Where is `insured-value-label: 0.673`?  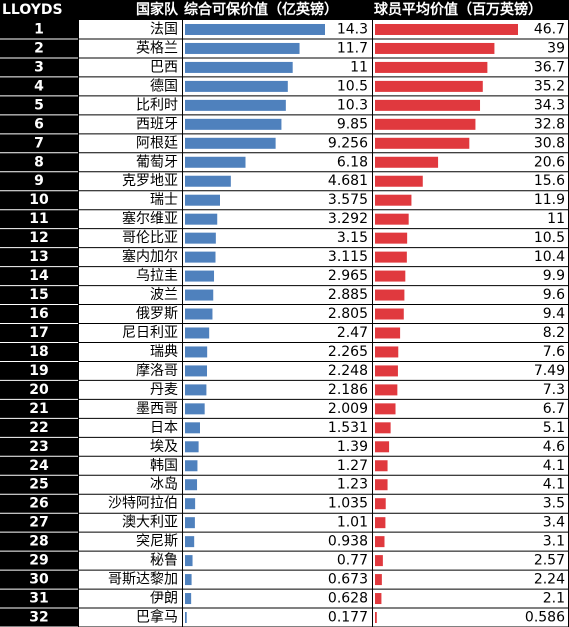
insured-value-label: 0.673 is located at coordinates (348, 580).